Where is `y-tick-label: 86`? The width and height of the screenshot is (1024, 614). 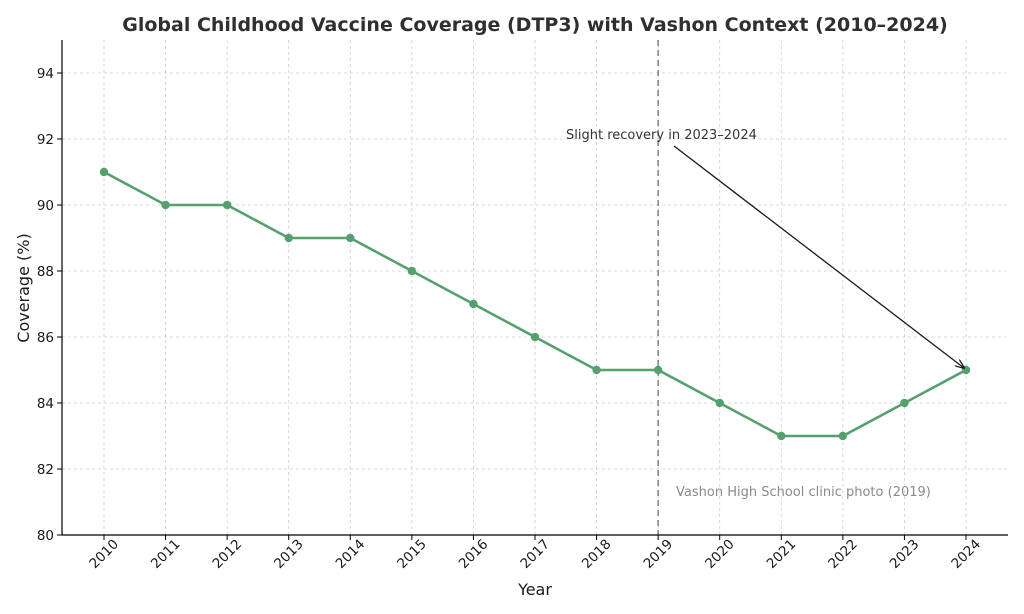
y-tick-label: 86 is located at coordinates (45, 338).